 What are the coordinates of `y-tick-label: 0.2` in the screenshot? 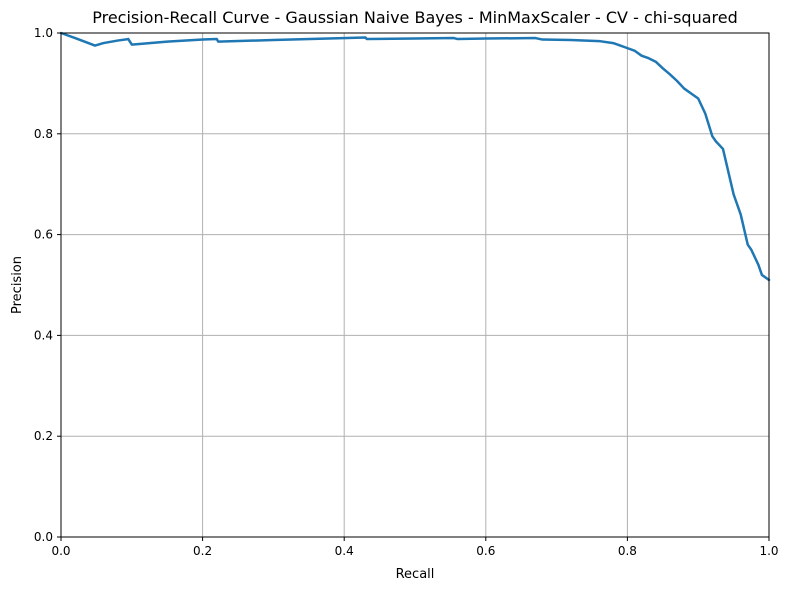 It's located at (43, 436).